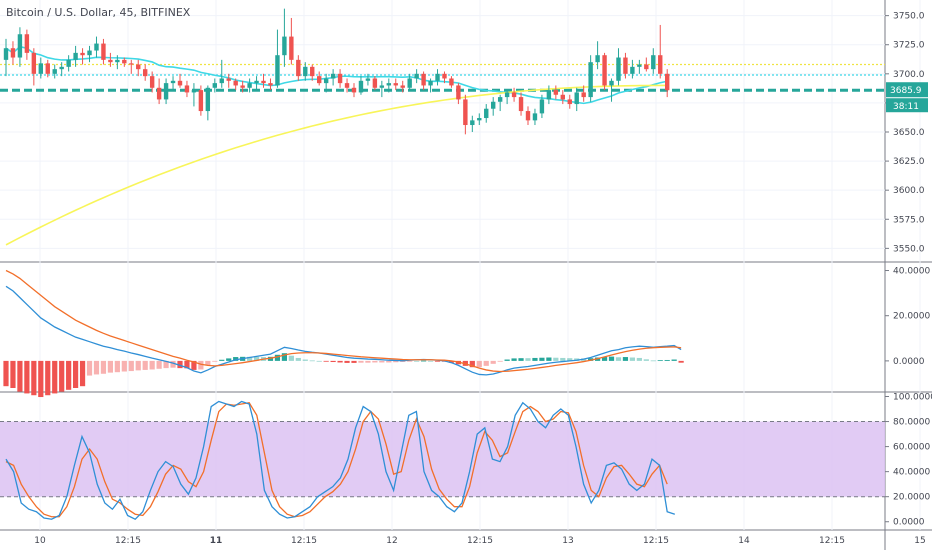 The width and height of the screenshot is (932, 550). Describe the element at coordinates (911, 448) in the screenshot. I see `y-tick-label: 60.0000` at that location.